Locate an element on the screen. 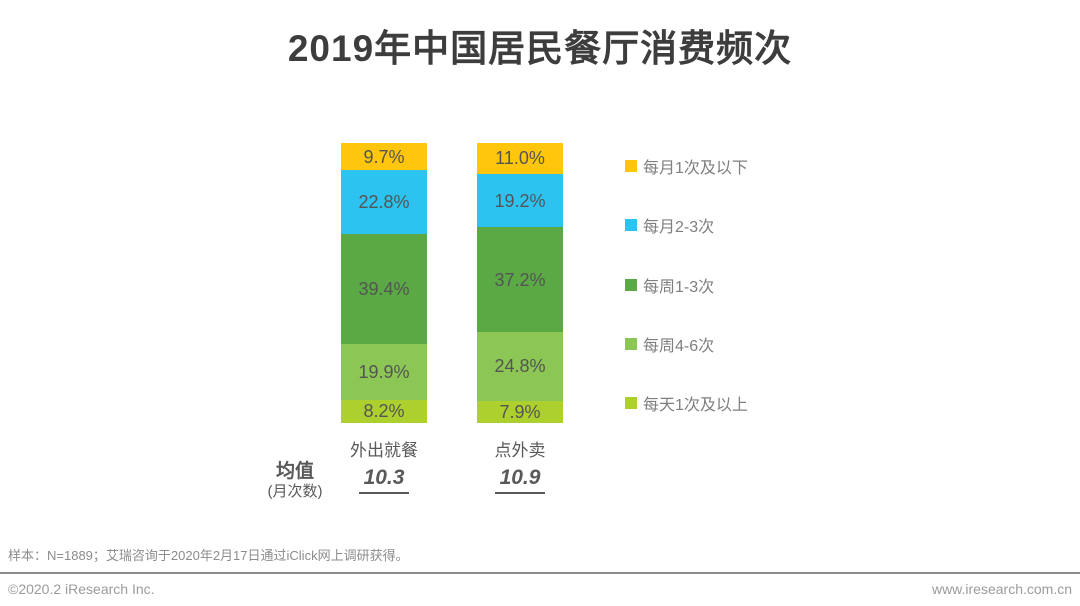 Image resolution: width=1080 pixels, height=606 pixels. segment-value-label: 19.9% is located at coordinates (384, 372).